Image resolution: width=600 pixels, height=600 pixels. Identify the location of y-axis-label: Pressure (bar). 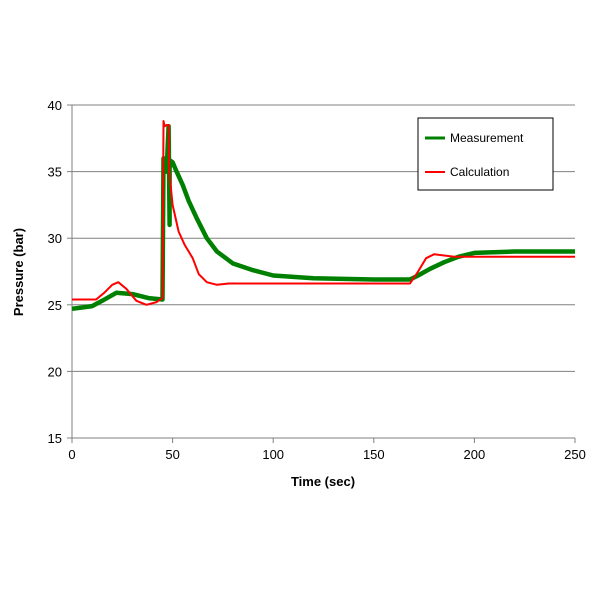
(18, 272).